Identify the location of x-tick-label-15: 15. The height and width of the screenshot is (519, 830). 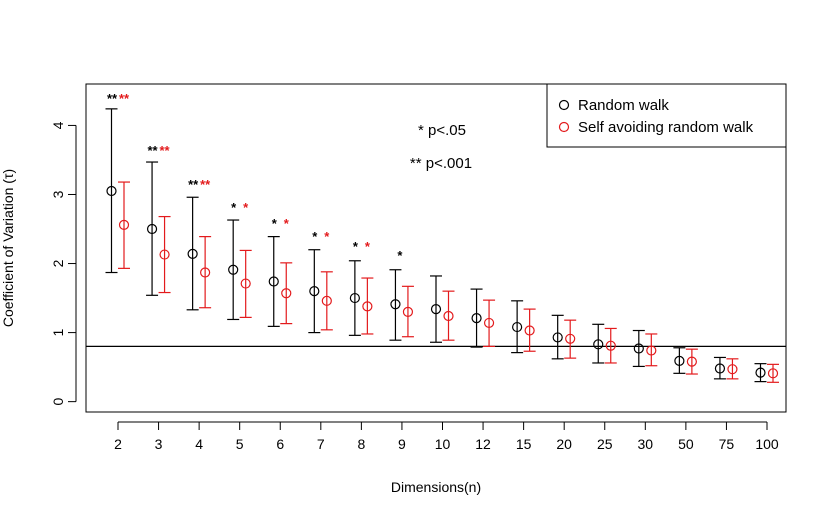
(524, 444).